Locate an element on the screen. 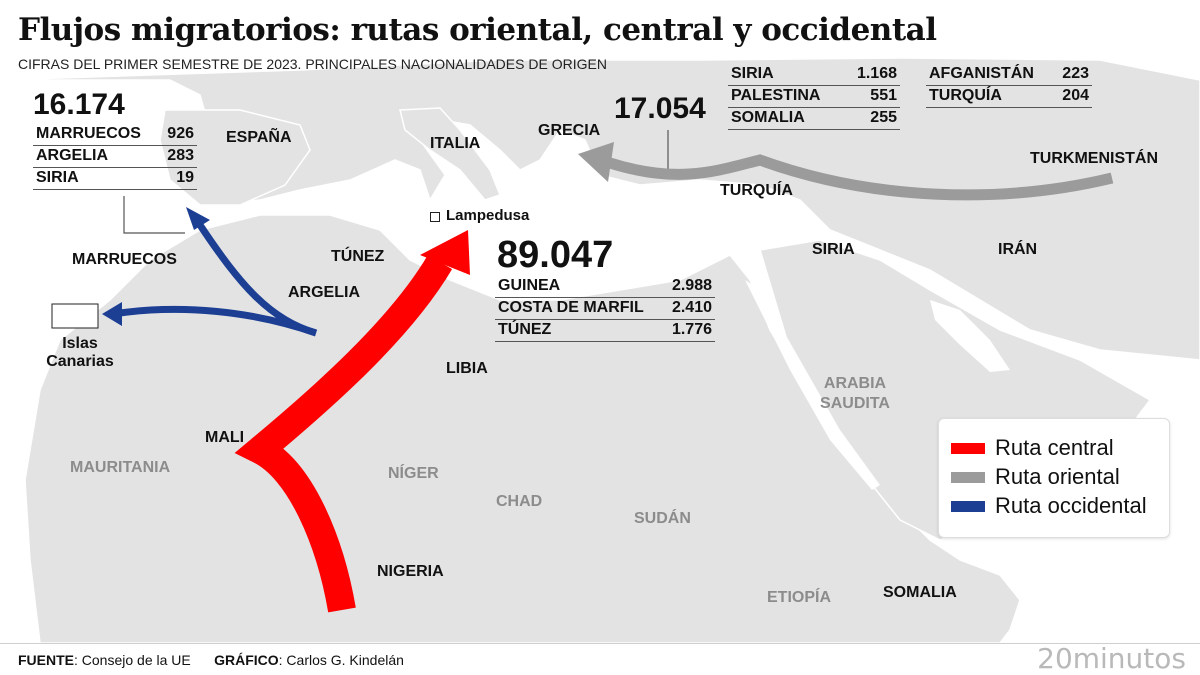  label-tunez: TÚNEZ is located at coordinates (357, 257).